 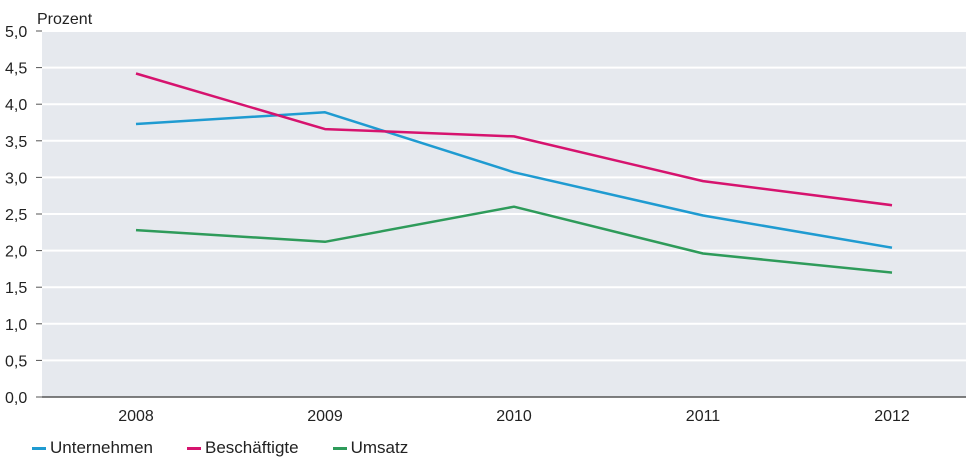 What do you see at coordinates (65, 19) in the screenshot?
I see `y-axis-unit-label: Prozent` at bounding box center [65, 19].